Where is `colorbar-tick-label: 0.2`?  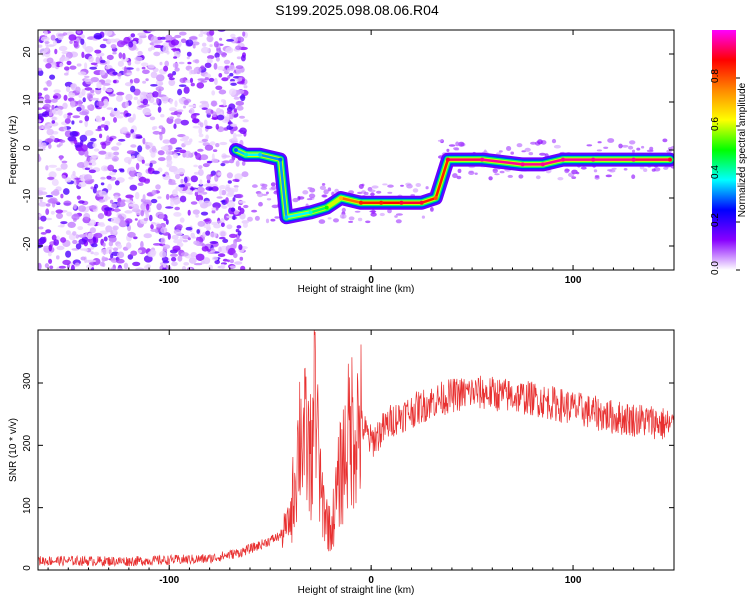
colorbar-tick-label: 0.2 is located at coordinates (715, 220).